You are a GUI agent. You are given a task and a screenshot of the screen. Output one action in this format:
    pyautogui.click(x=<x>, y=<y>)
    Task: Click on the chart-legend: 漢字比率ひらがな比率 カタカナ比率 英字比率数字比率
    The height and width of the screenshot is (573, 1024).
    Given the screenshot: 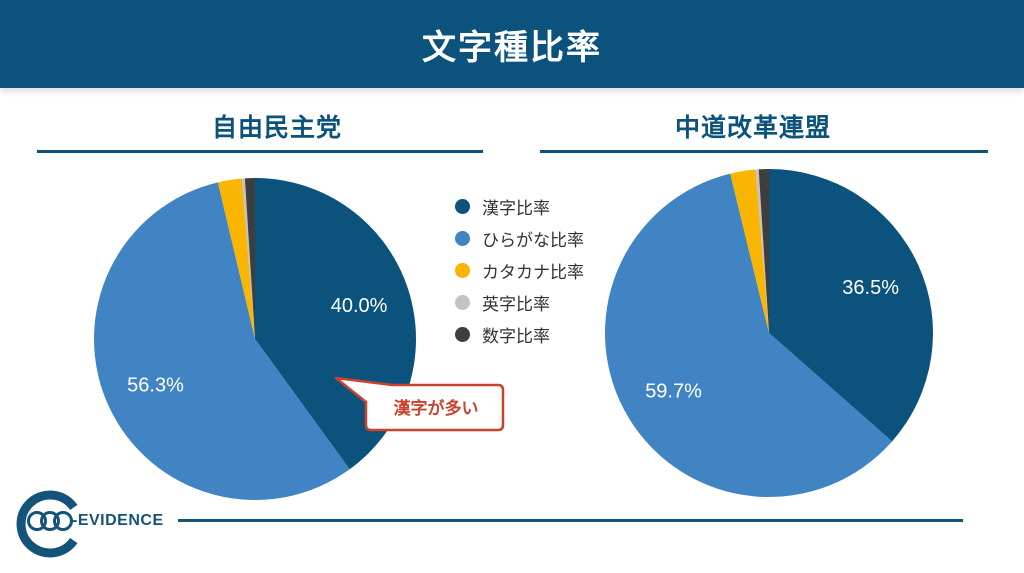 What is the action you would take?
    pyautogui.click(x=519, y=270)
    